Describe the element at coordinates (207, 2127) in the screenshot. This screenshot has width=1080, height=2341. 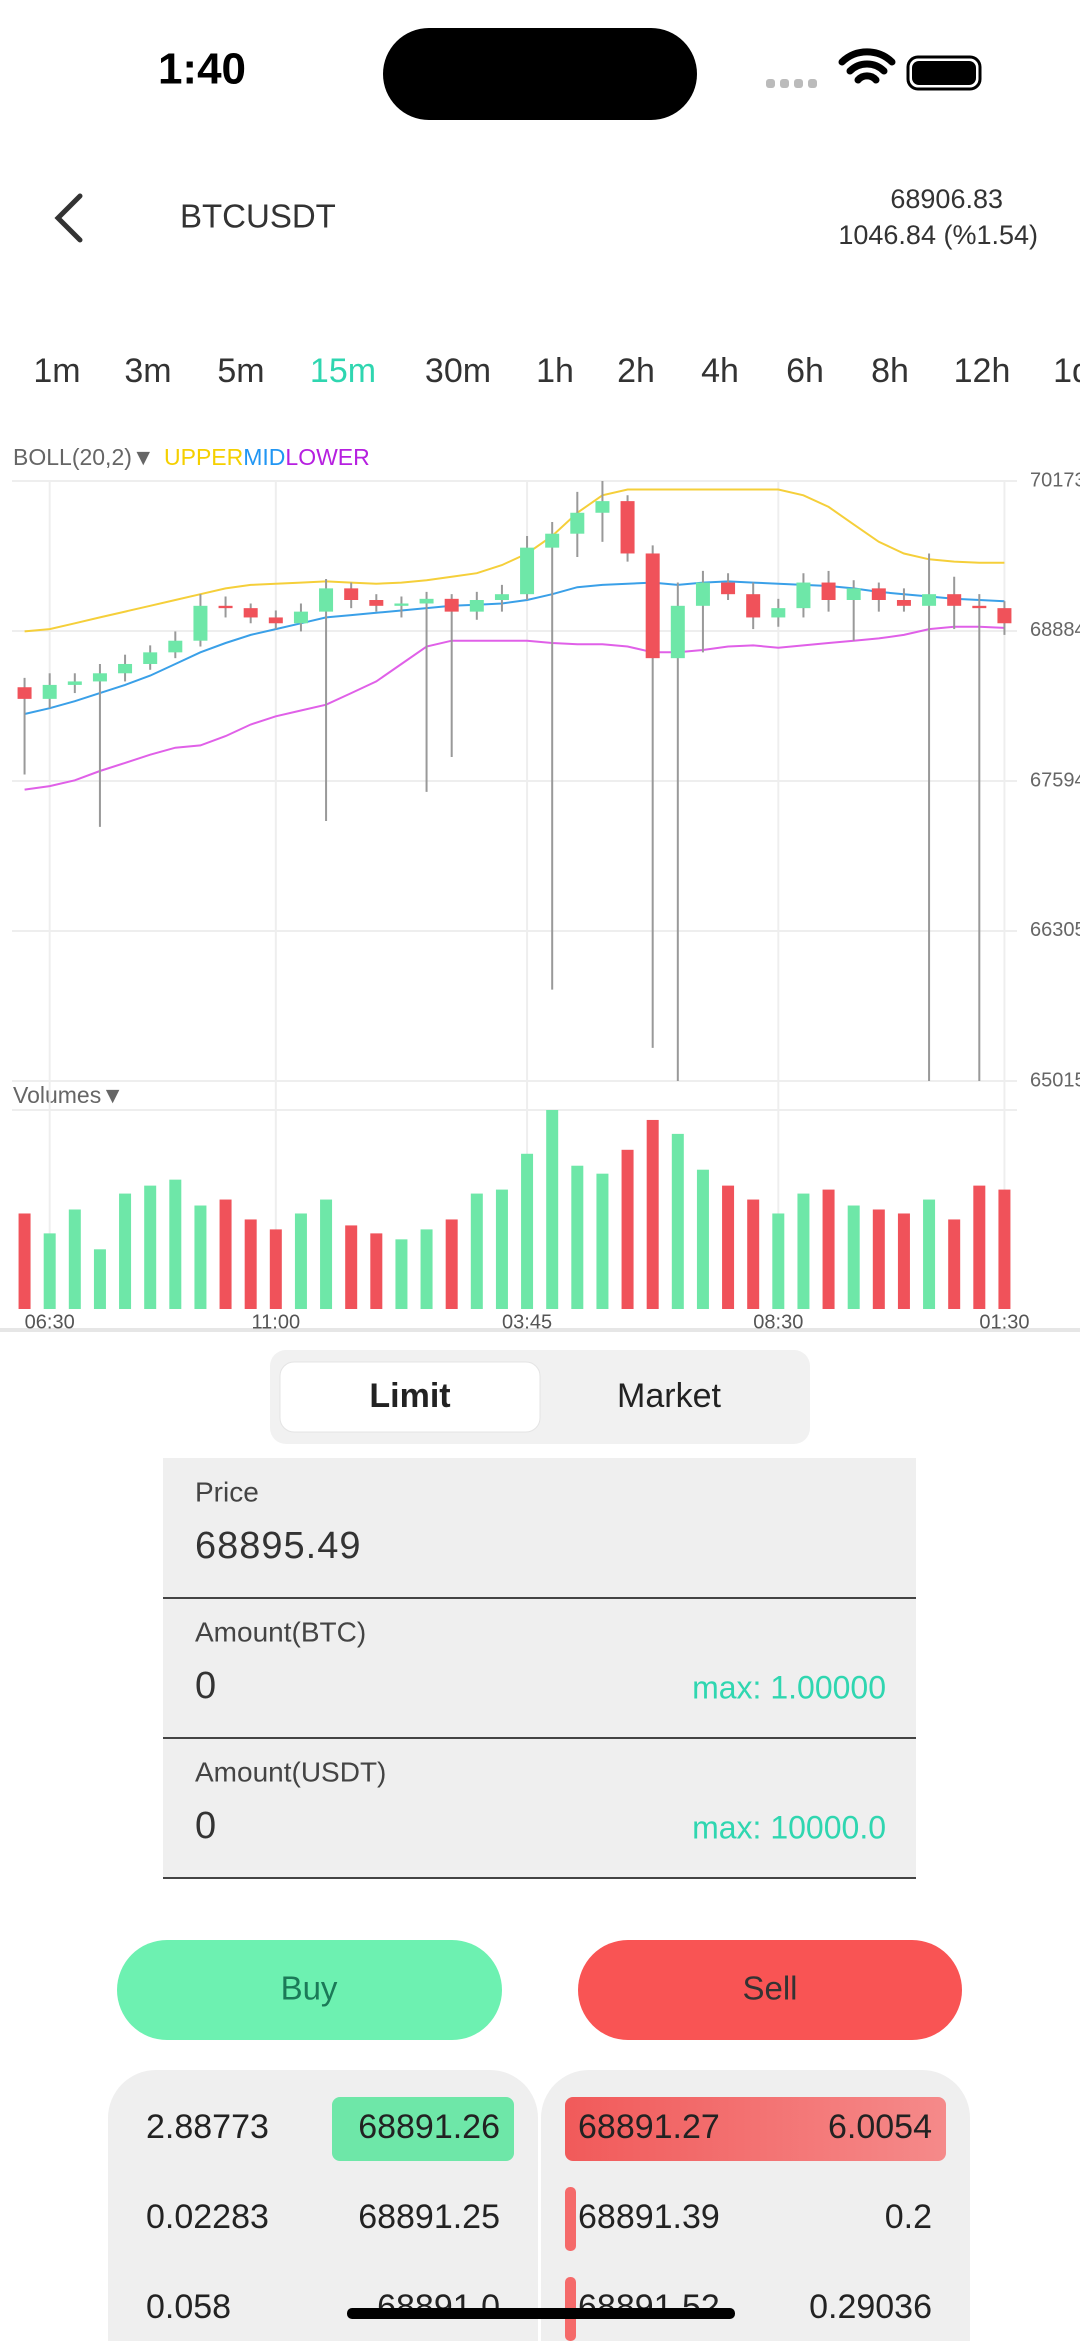
I see `bid-amount: 2.88773` at that location.